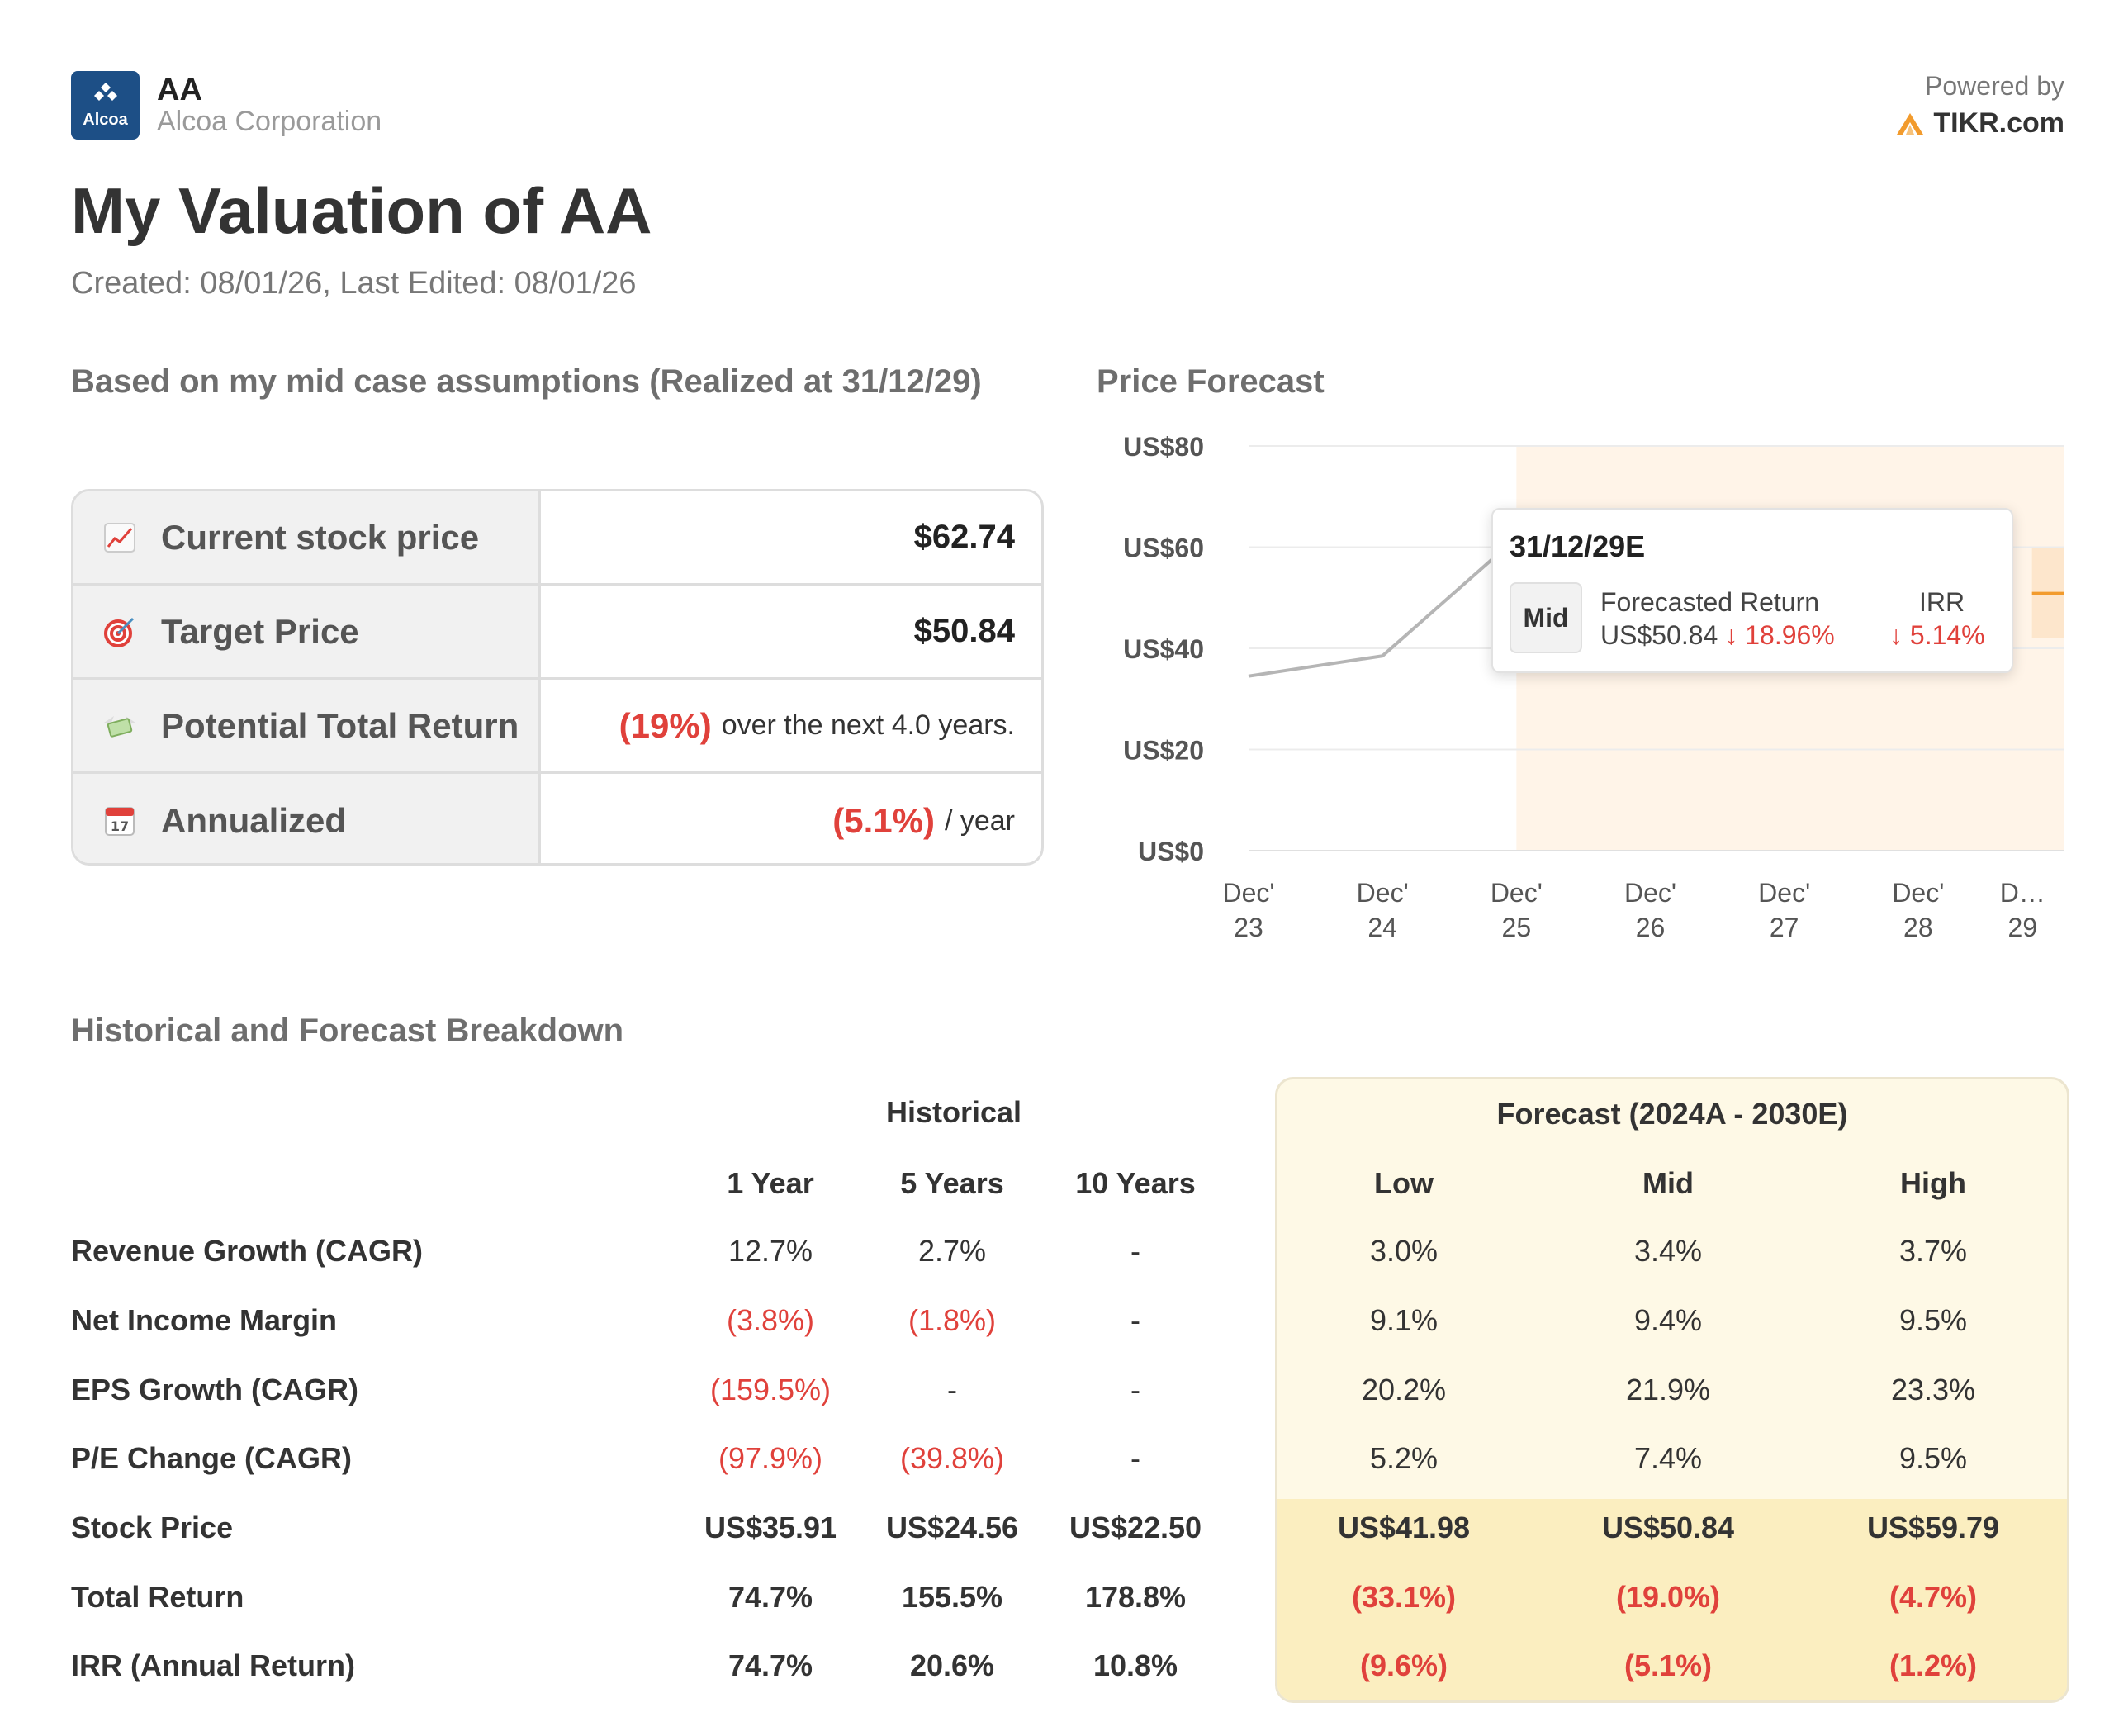 The width and height of the screenshot is (2114, 1736). What do you see at coordinates (1933, 1183) in the screenshot?
I see `forecast-col-header: High` at bounding box center [1933, 1183].